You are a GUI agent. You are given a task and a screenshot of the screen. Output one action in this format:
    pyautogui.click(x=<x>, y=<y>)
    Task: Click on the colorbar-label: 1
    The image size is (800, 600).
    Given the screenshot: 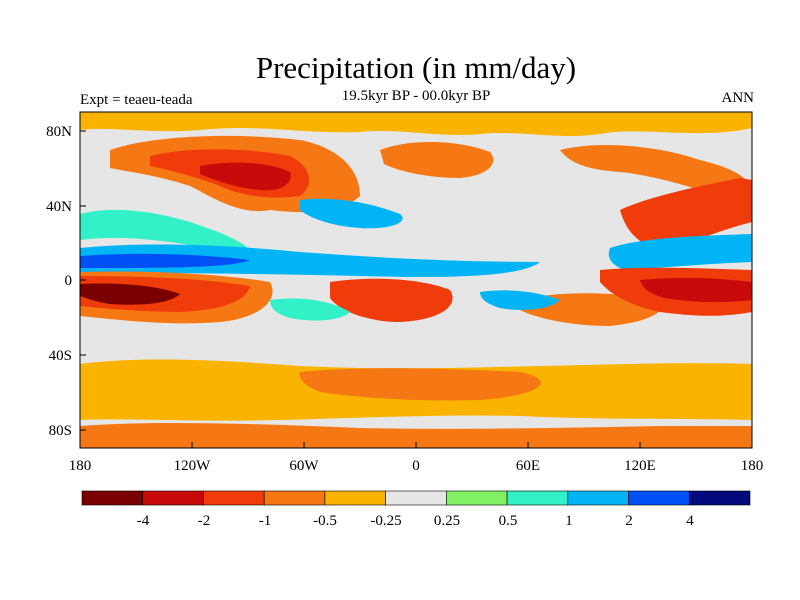 What is the action you would take?
    pyautogui.click(x=569, y=521)
    